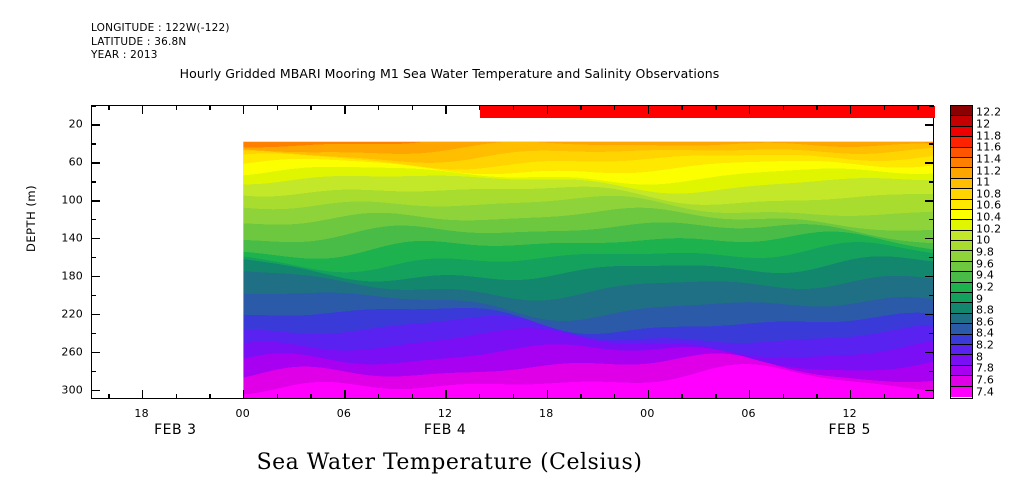 The width and height of the screenshot is (1009, 504). Describe the element at coordinates (980, 357) in the screenshot. I see `colorbar-tick-label: 8` at that location.